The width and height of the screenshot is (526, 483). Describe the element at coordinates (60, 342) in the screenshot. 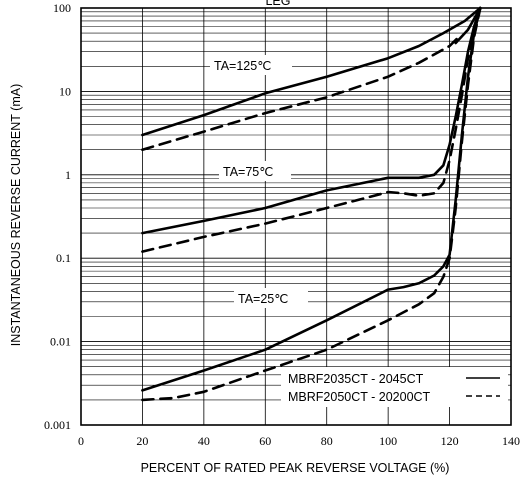

I see `y-tick-label: 0.01` at that location.